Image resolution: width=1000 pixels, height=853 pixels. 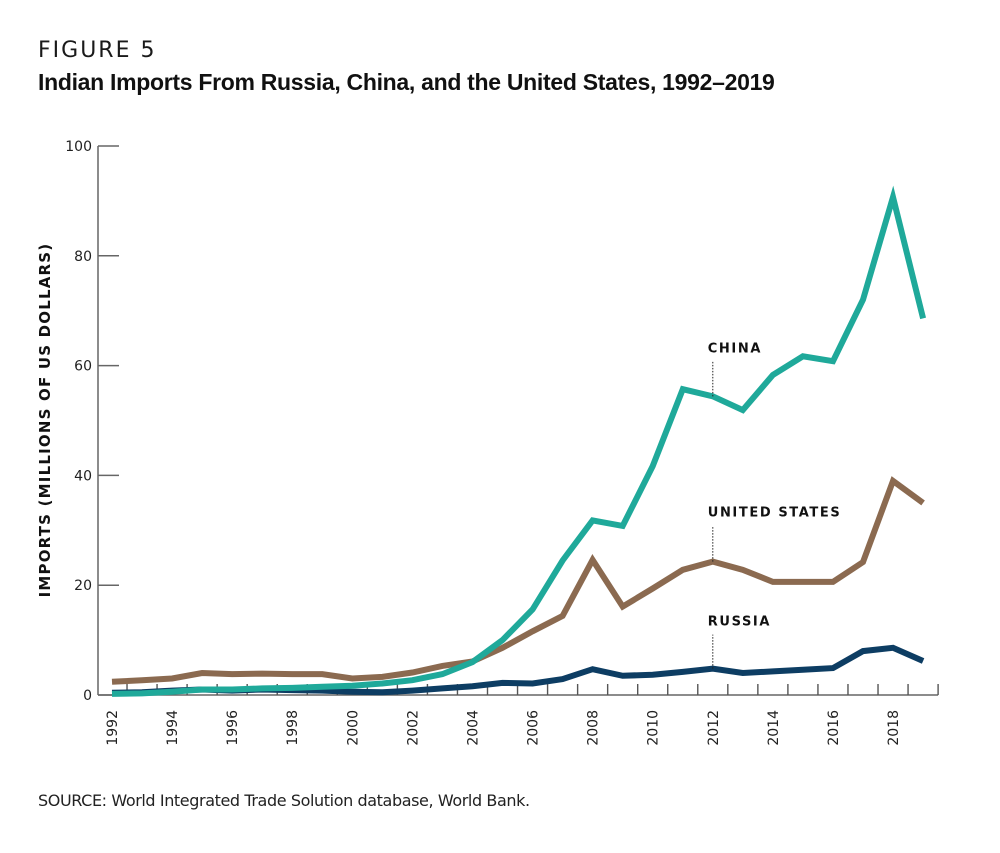 What do you see at coordinates (594, 728) in the screenshot?
I see `x-tick-label: 2008` at bounding box center [594, 728].